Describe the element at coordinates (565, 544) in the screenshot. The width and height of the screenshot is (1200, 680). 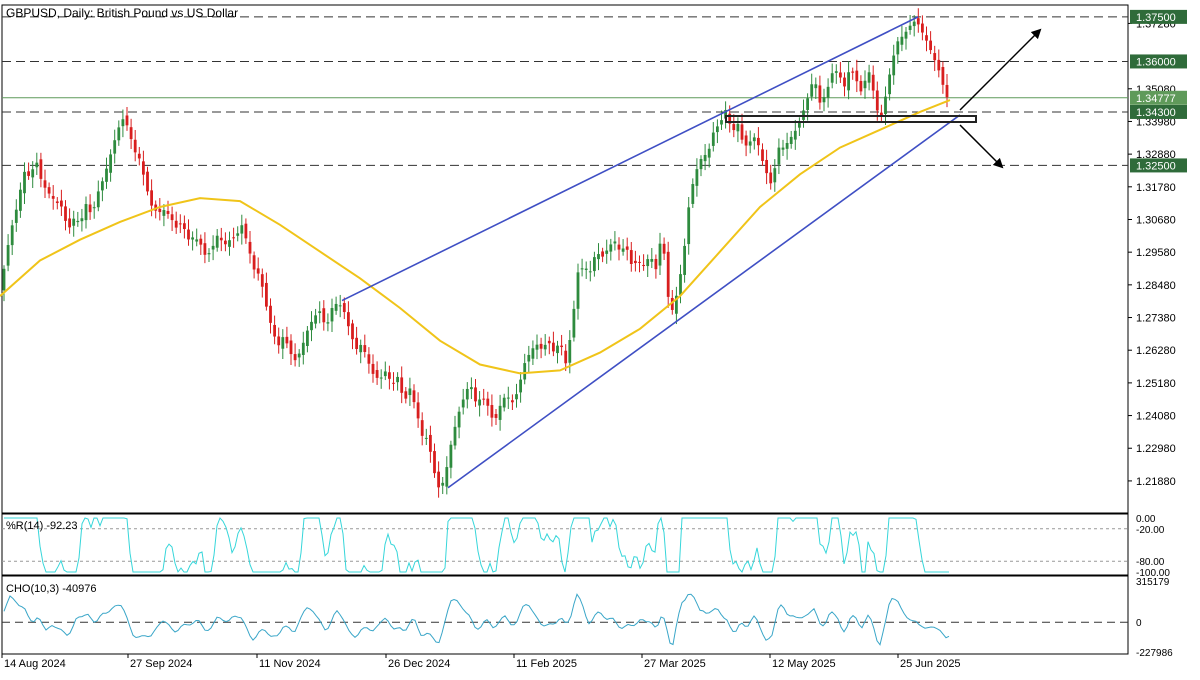
I see `wpr-pane-frame` at that location.